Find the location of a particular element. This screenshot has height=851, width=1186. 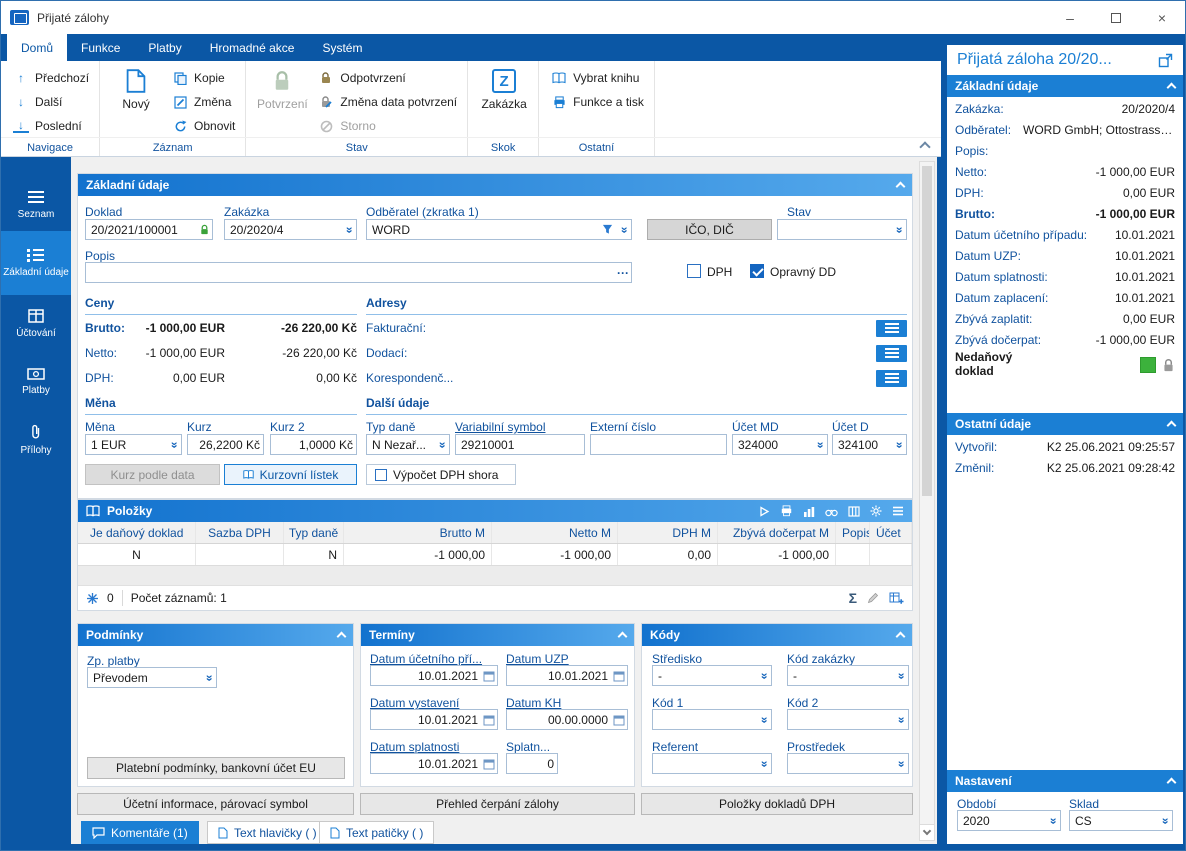

change-confirm-date-button: Změna data potvrzení is located at coordinates (387, 102).